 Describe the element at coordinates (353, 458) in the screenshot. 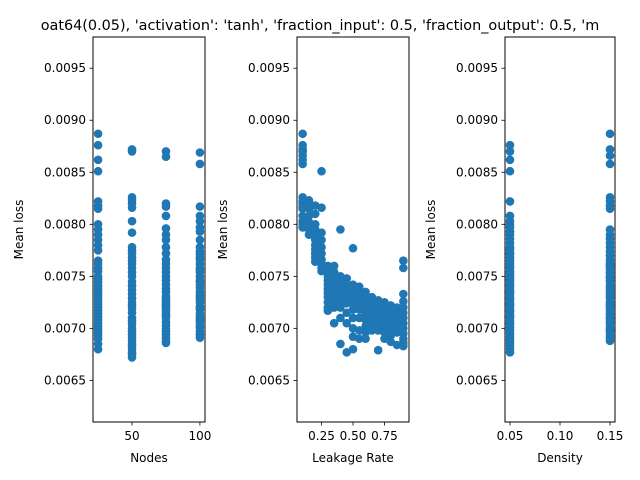

I see `x-axis-label: Leakage Rate` at that location.